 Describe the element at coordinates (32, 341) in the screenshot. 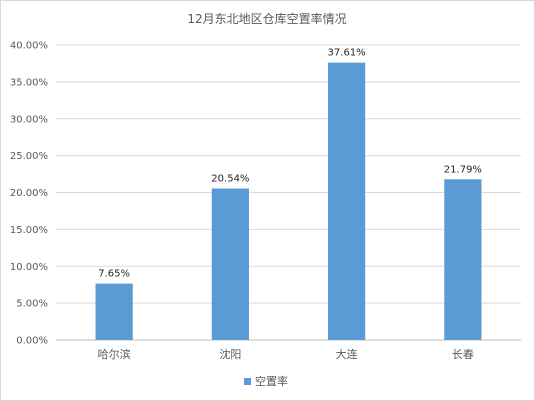

I see `y-tick-label: 0.00%` at that location.